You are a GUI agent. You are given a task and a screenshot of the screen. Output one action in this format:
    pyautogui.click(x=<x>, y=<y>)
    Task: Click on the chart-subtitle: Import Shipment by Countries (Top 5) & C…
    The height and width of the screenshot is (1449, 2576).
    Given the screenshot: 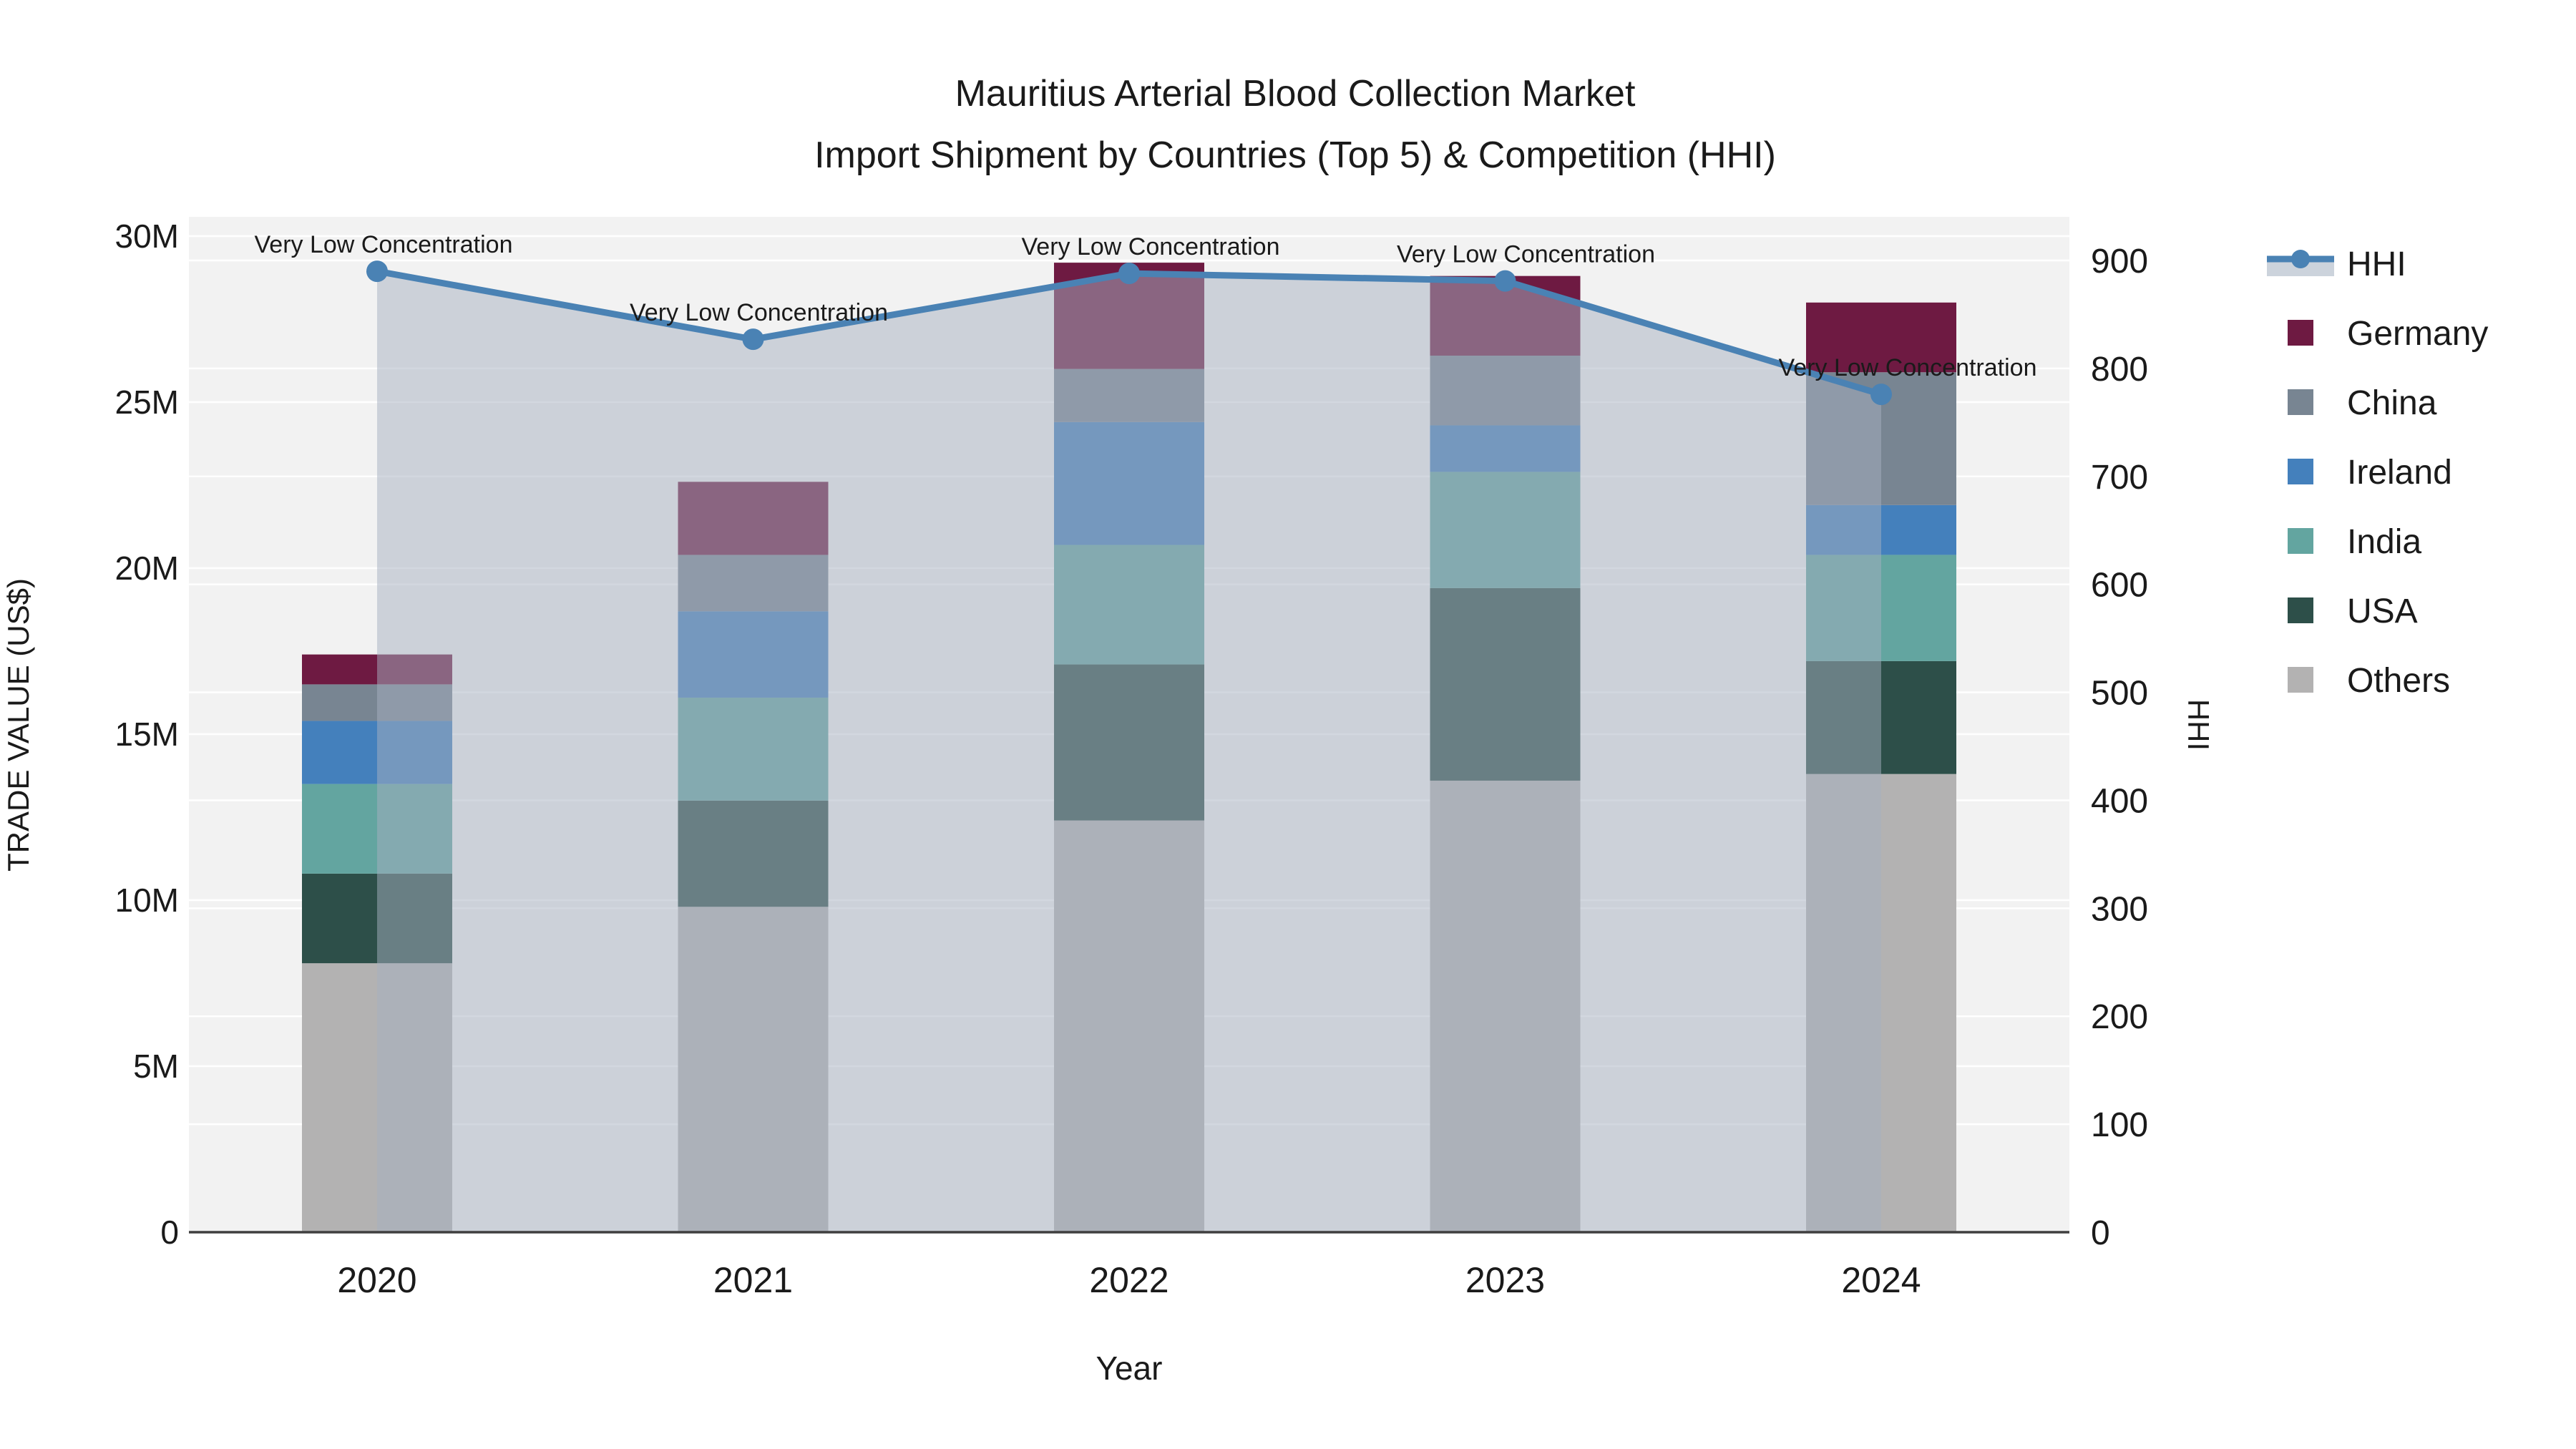 What is the action you would take?
    pyautogui.click(x=1295, y=155)
    